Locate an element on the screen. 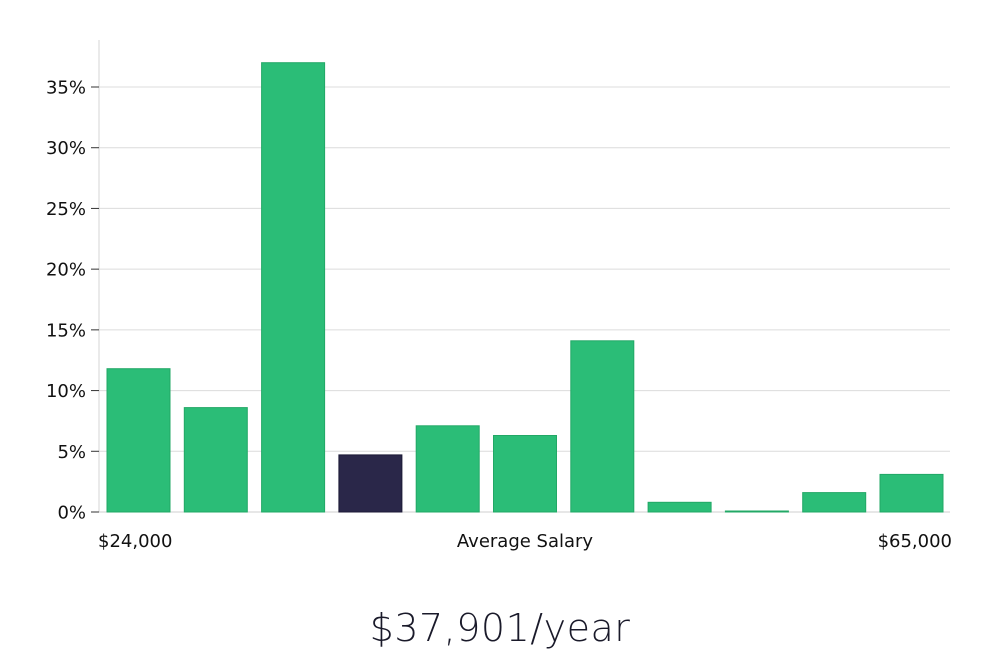 This screenshot has height=660, width=1000. average-salary-value: $37,901/year is located at coordinates (500, 628).